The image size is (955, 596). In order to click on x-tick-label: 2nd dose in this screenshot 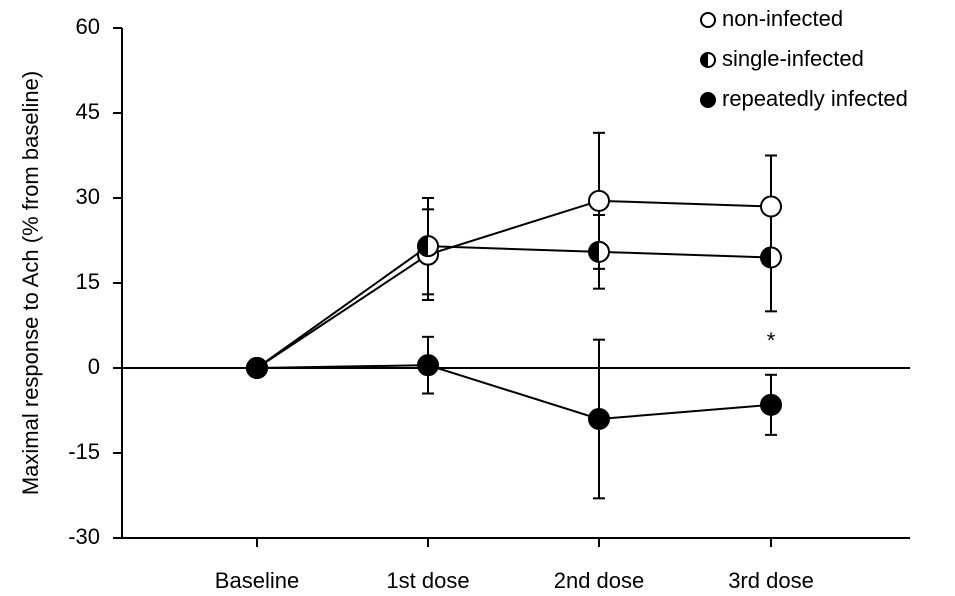, I will do `click(599, 580)`.